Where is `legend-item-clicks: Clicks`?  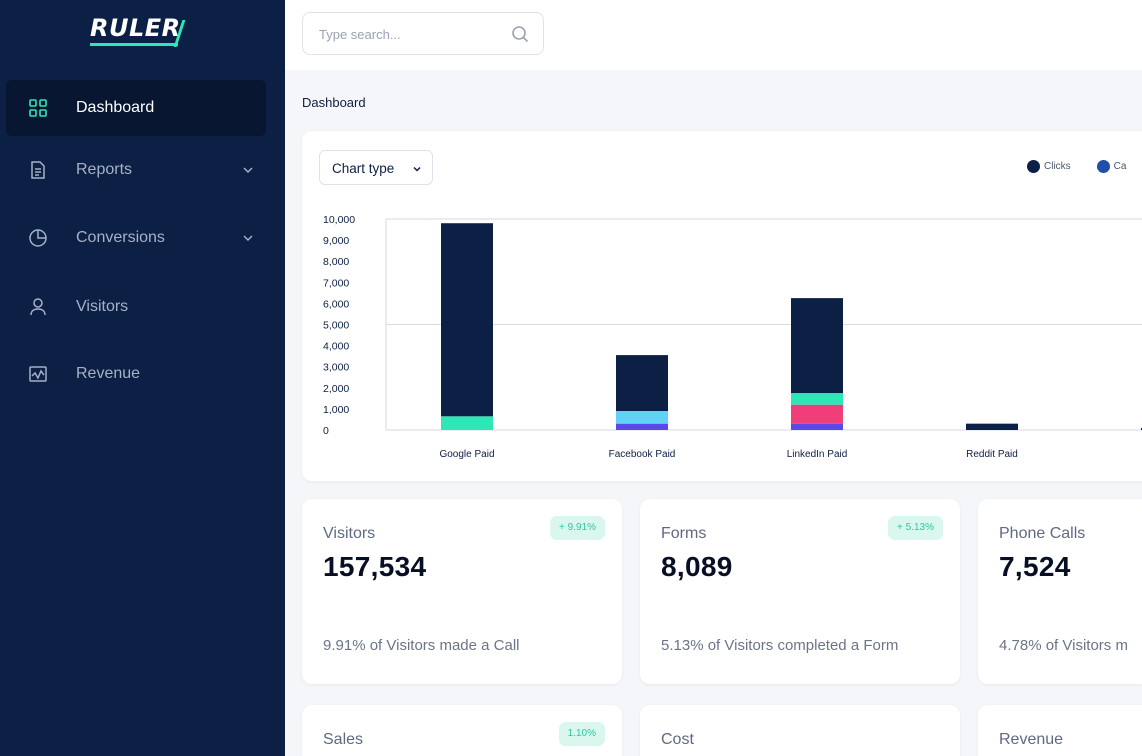
legend-item-clicks: Clicks is located at coordinates (1049, 166).